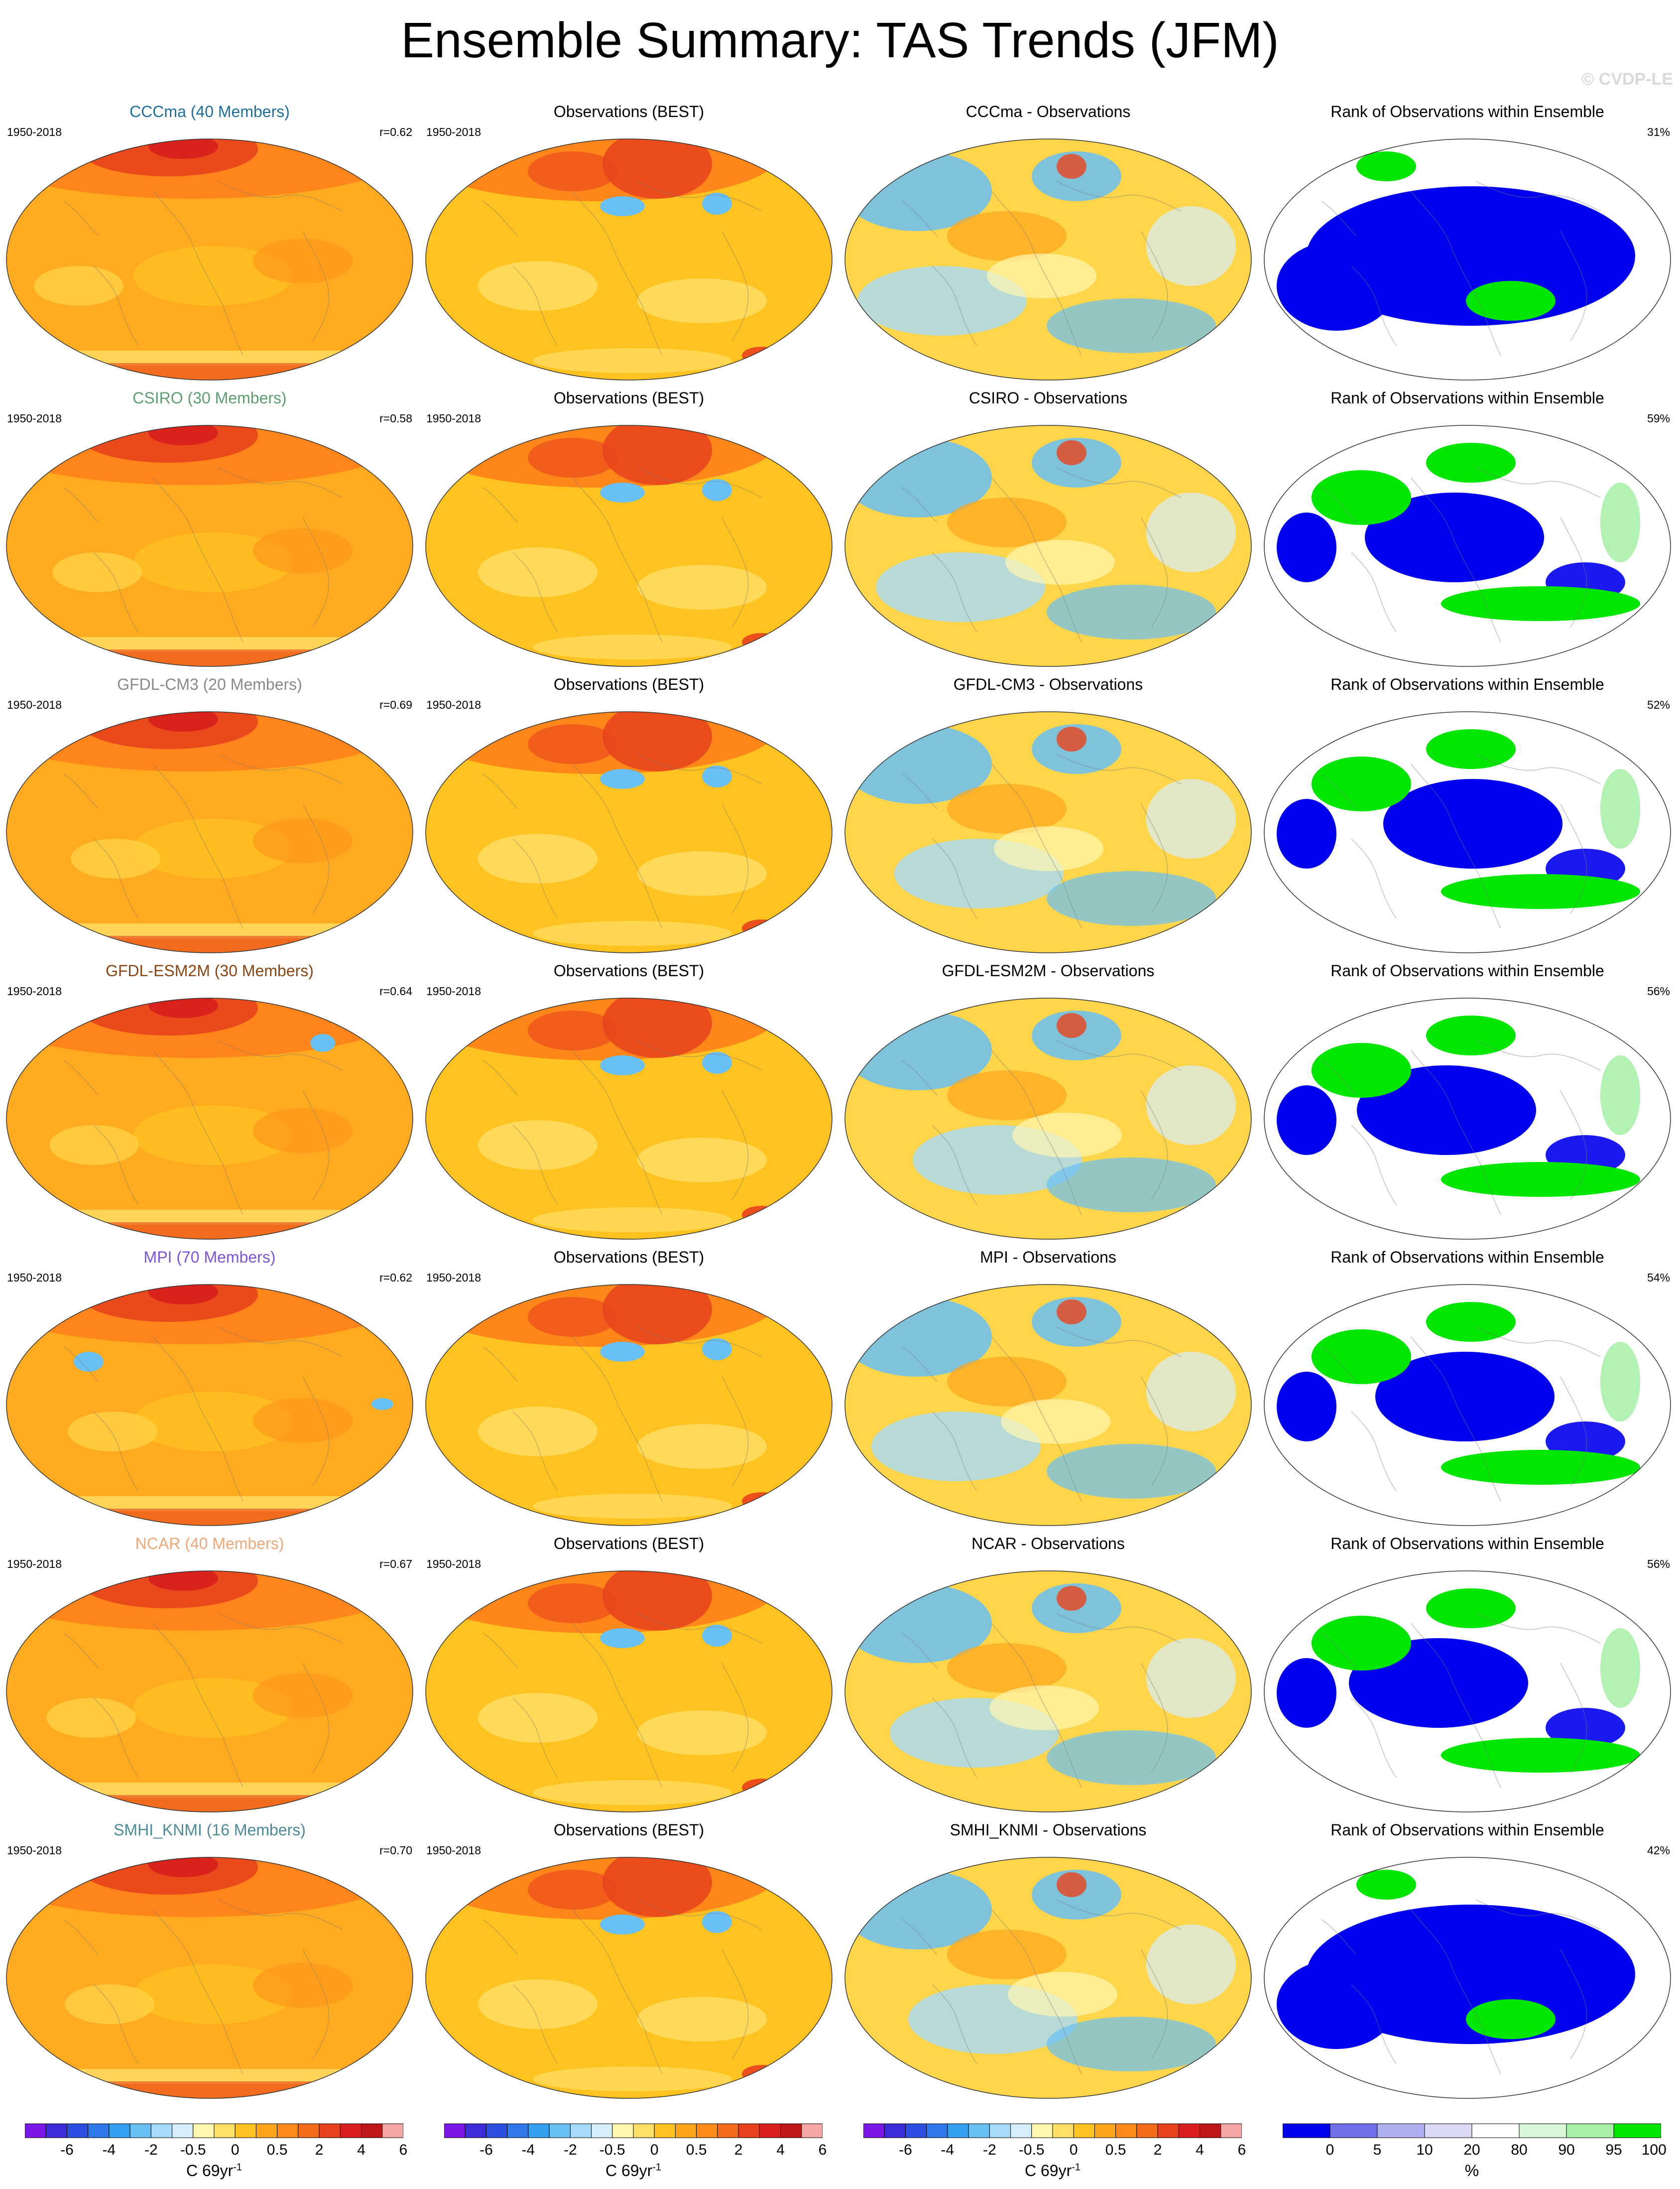 The height and width of the screenshot is (2189, 1680). What do you see at coordinates (209, 1391) in the screenshot?
I see `model-panel: MPI (70 Members) 1950-2018 r=0.62` at bounding box center [209, 1391].